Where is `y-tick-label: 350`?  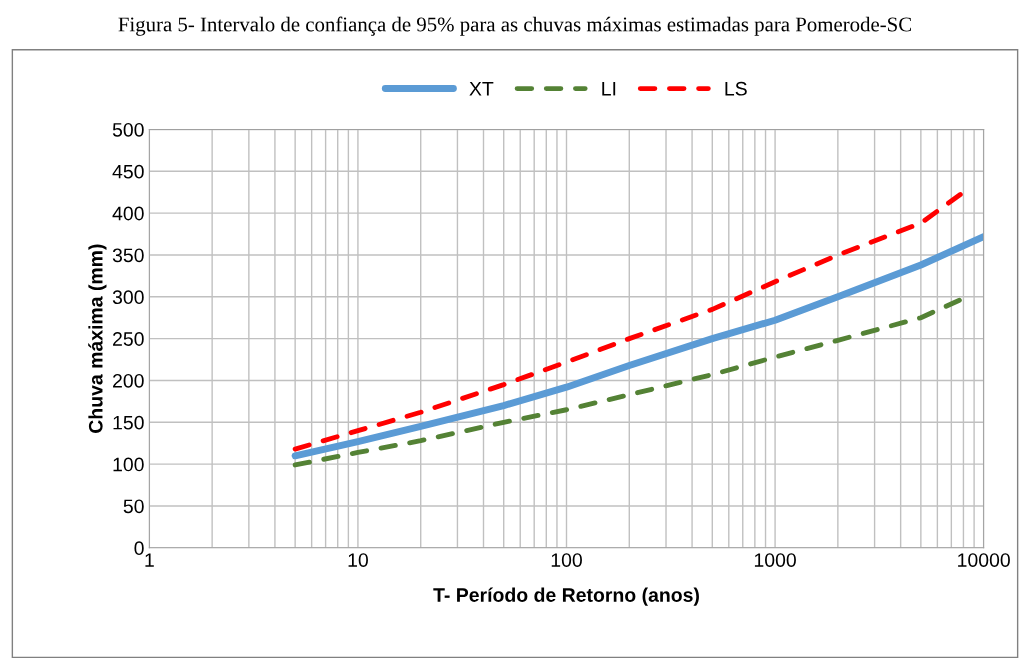
y-tick-label: 350 is located at coordinates (128, 255).